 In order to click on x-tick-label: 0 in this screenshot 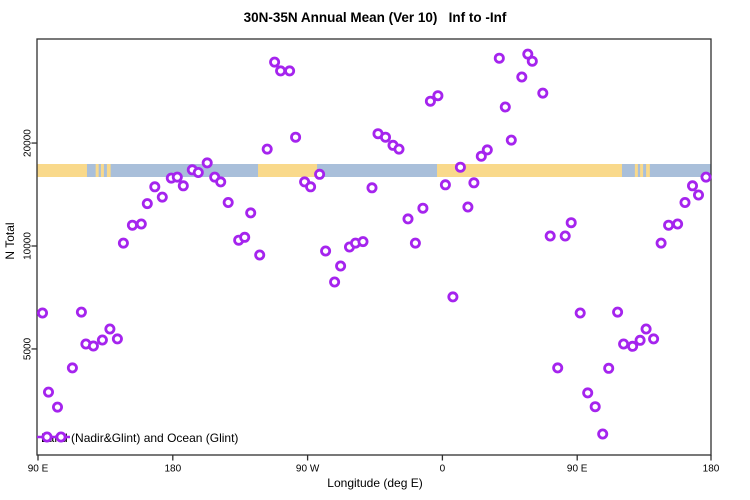, I will do `click(443, 469)`.